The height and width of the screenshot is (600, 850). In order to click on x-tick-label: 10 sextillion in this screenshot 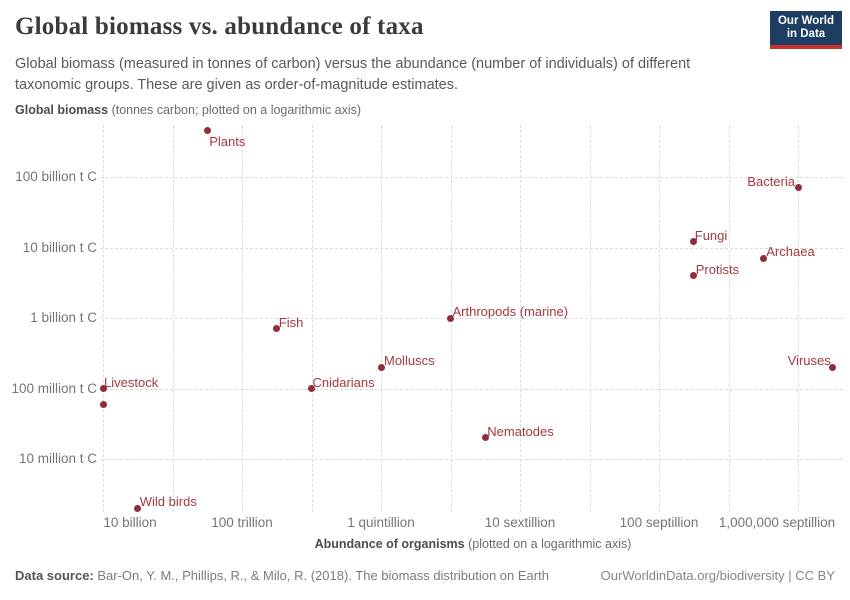, I will do `click(520, 522)`.